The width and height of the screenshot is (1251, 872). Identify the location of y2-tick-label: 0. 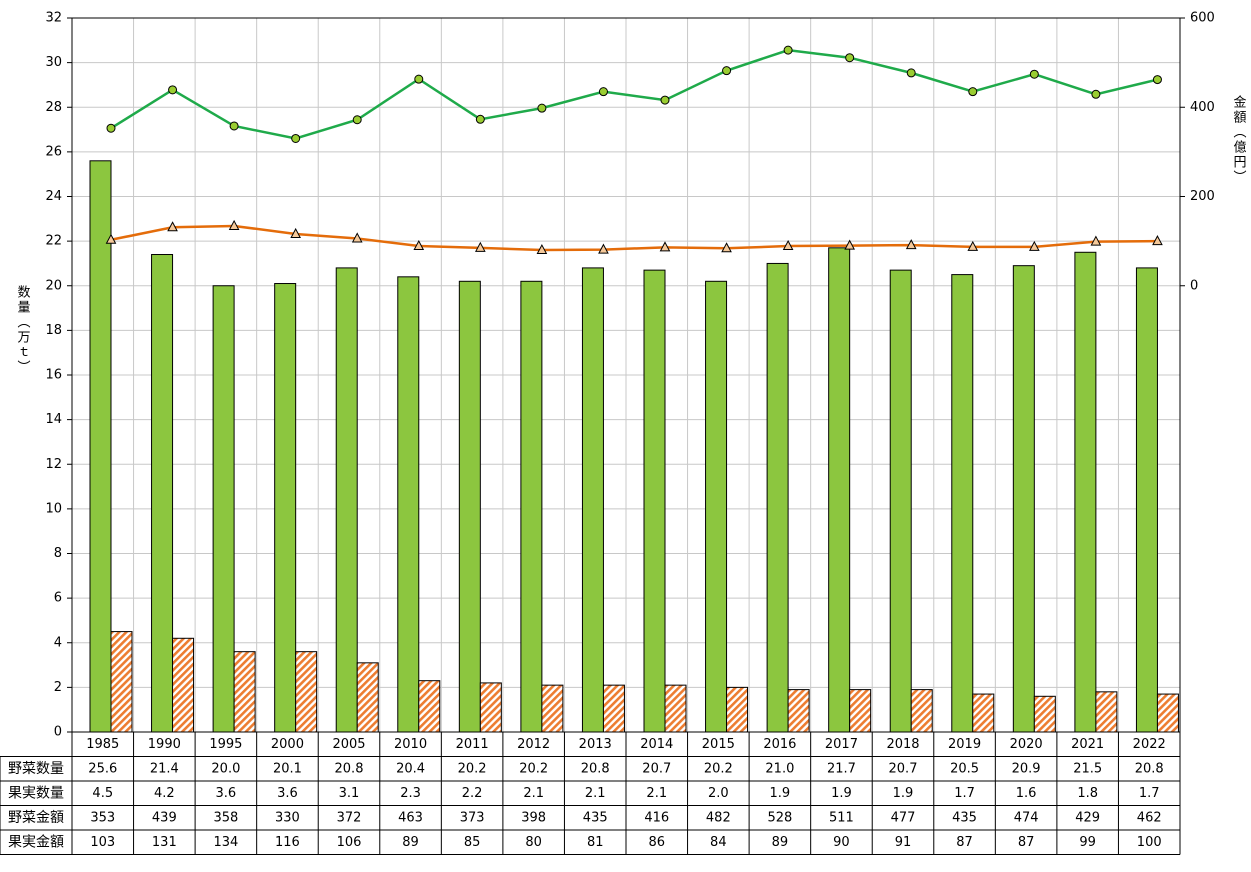
(1194, 285).